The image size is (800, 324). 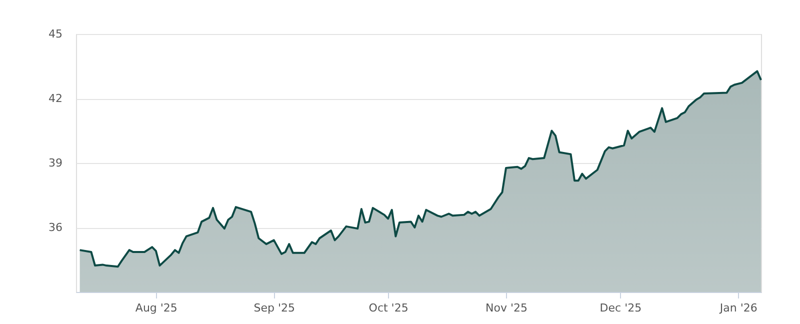 I want to click on y-tick-label: 36, so click(x=55, y=227).